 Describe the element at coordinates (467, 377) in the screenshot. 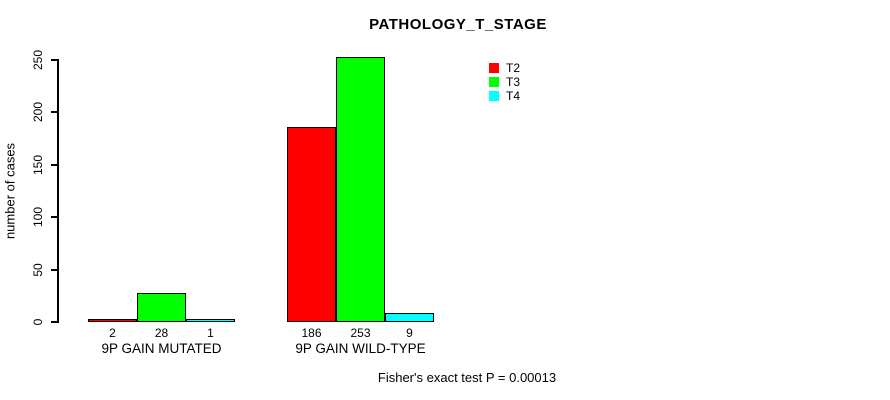

I see `stat-test-annotation: Fisher's exact test P = 0.00013` at that location.